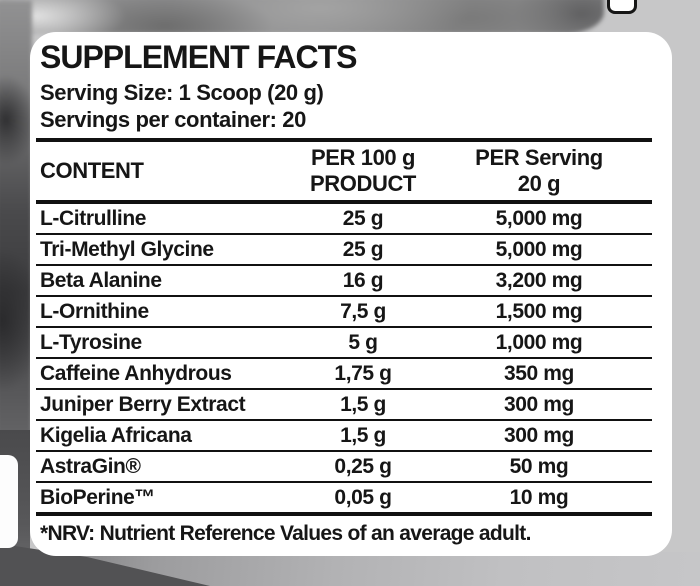 Image resolution: width=700 pixels, height=586 pixels. What do you see at coordinates (94, 311) in the screenshot?
I see `ingredient-name: L-Ornithine` at bounding box center [94, 311].